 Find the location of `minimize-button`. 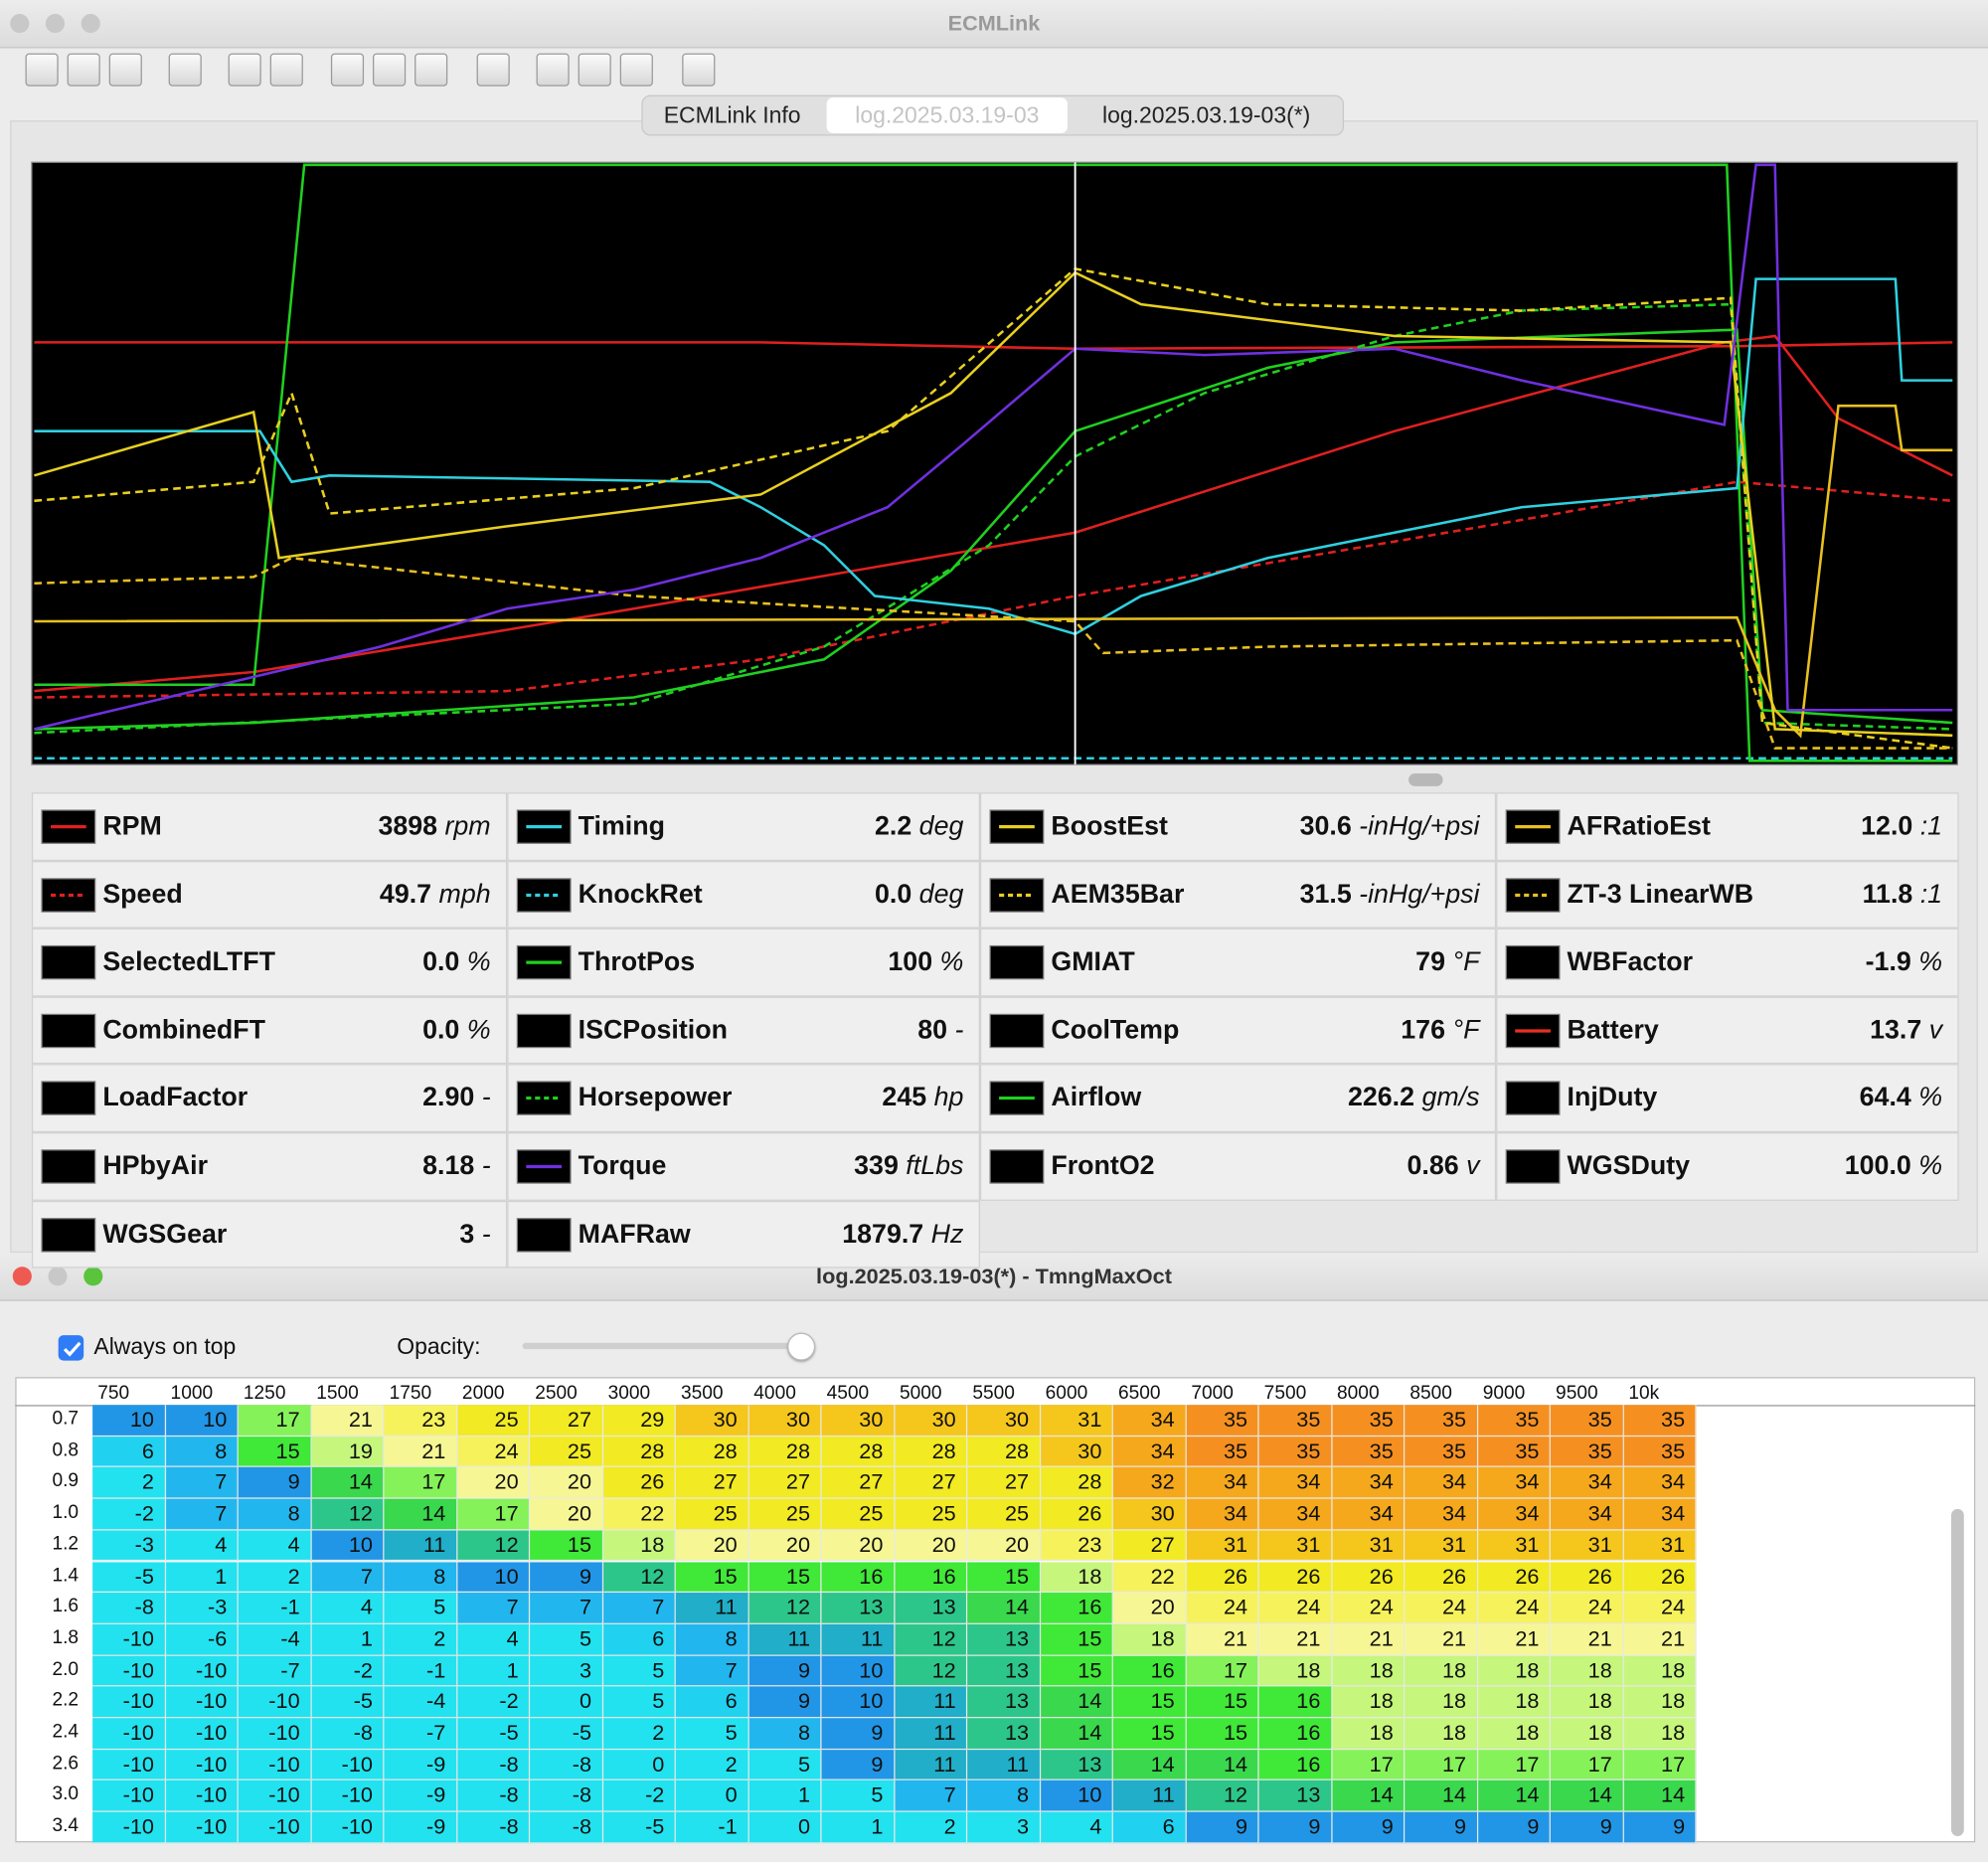

minimize-button is located at coordinates (58, 1277).